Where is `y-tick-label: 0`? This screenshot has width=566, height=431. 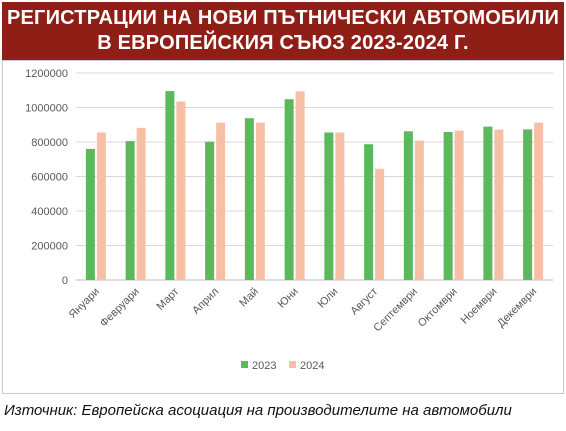
y-tick-label: 0 is located at coordinates (65, 281).